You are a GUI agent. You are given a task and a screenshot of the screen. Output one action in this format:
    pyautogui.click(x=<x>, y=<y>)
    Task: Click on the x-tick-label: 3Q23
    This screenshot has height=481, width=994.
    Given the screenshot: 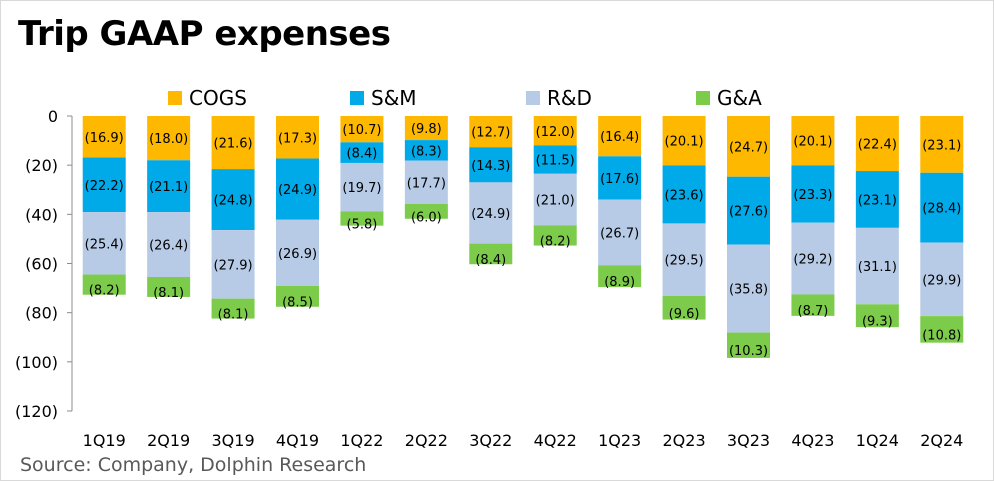 What is the action you would take?
    pyautogui.click(x=748, y=440)
    